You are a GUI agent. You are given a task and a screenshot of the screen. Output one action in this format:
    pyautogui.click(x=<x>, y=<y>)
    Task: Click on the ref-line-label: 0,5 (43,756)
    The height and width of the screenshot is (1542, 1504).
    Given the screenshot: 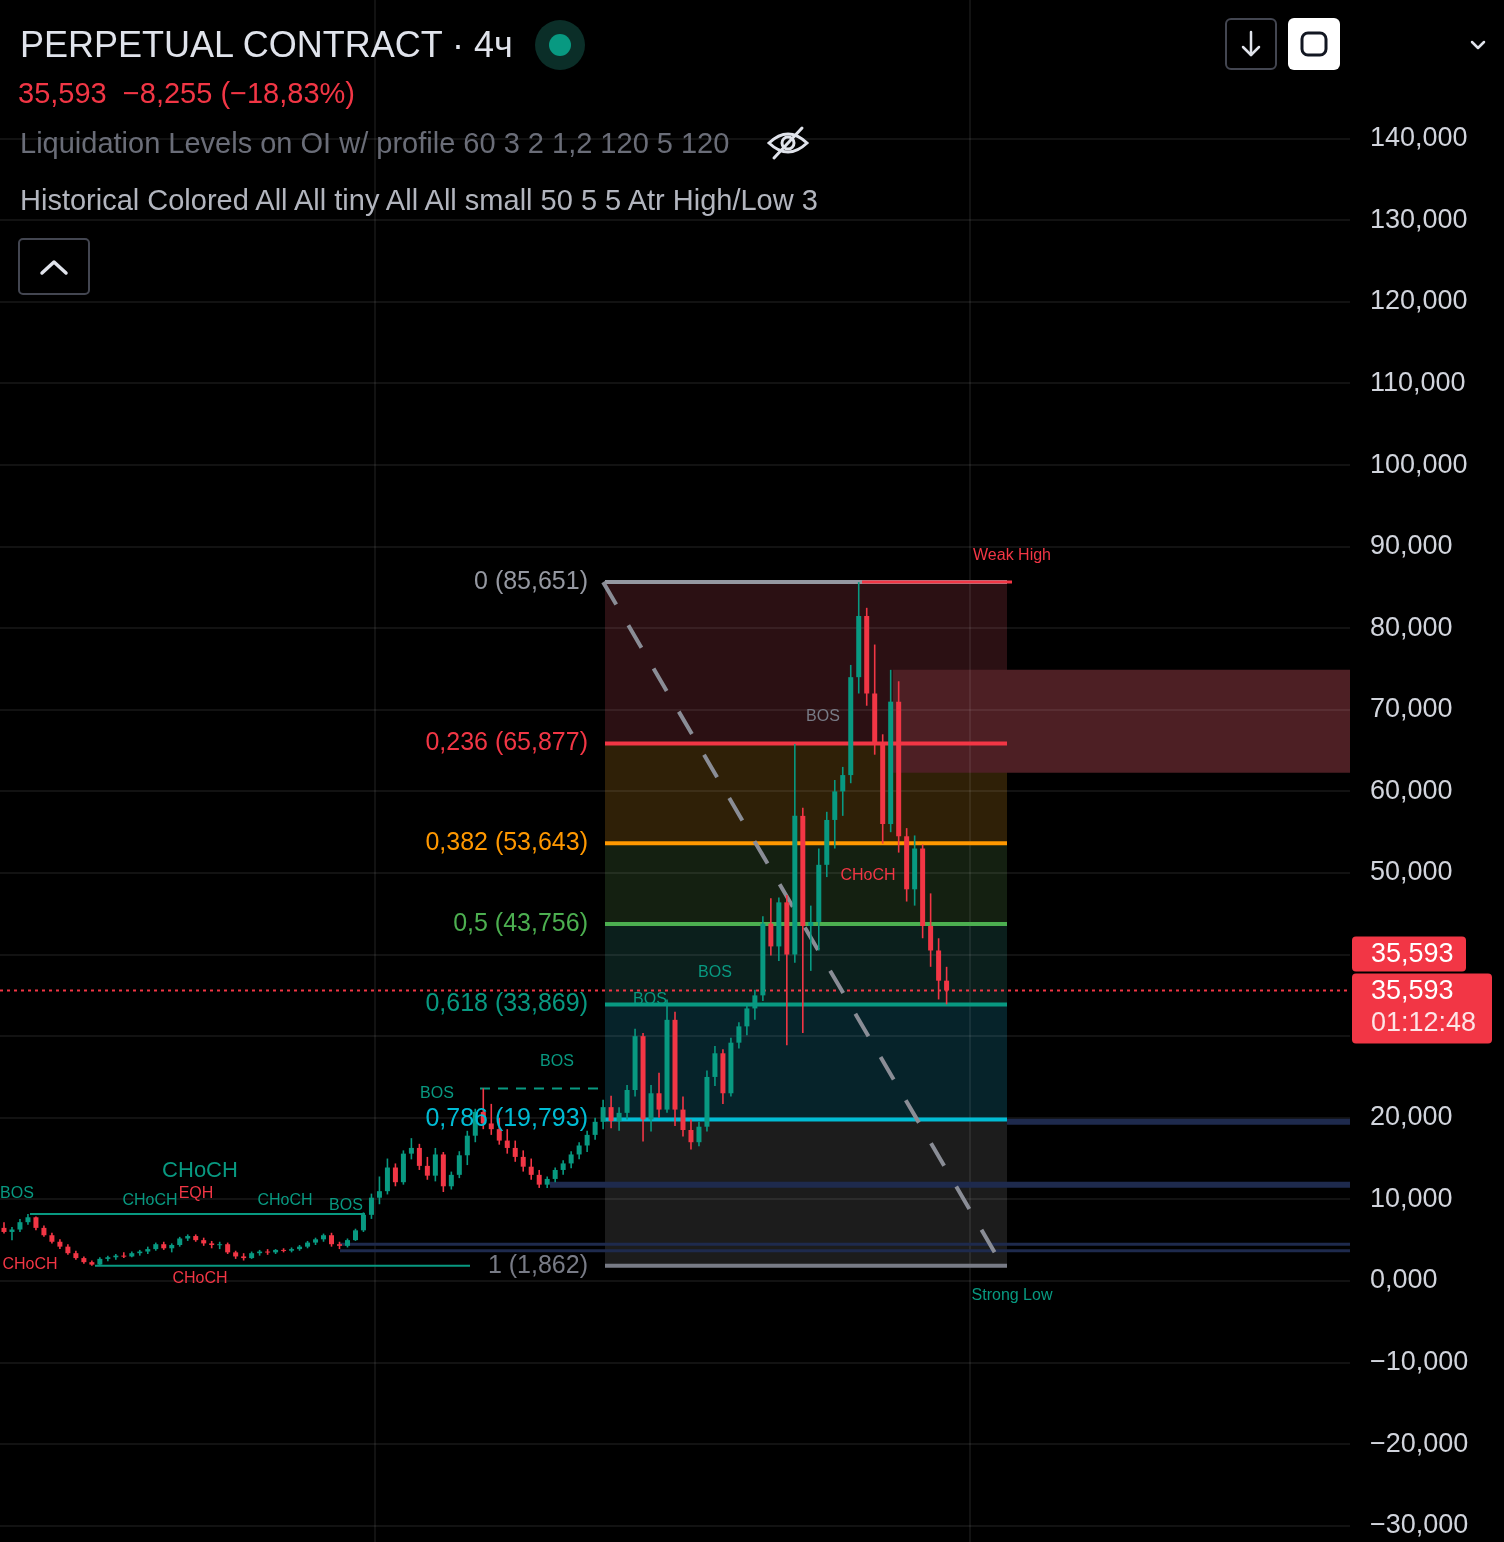 What is the action you would take?
    pyautogui.click(x=520, y=921)
    